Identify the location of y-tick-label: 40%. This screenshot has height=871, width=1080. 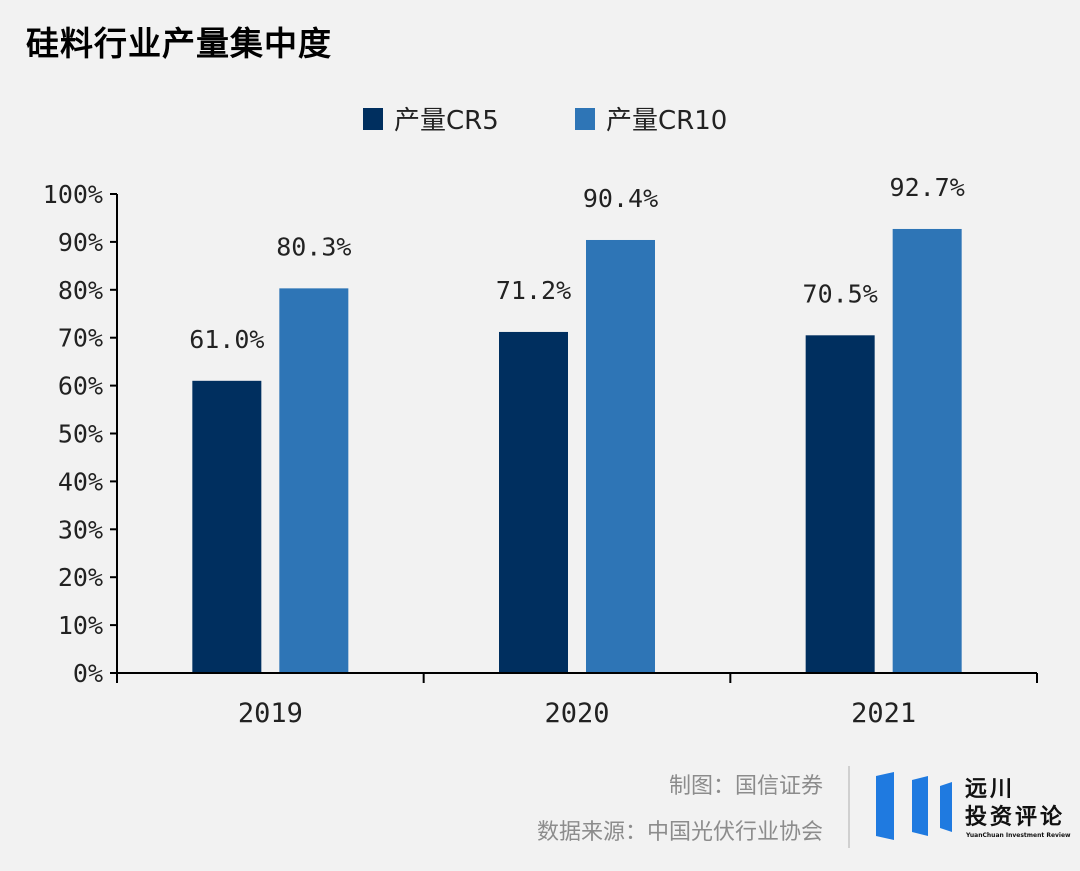
(80, 481).